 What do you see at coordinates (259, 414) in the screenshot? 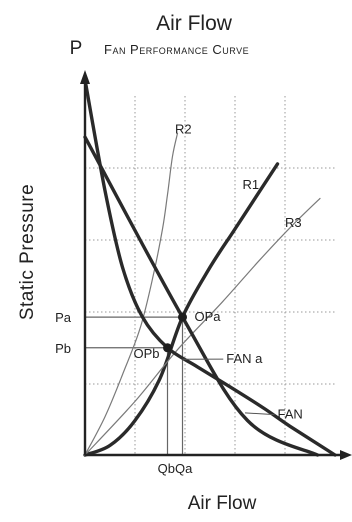
I see `curve-label-leader` at bounding box center [259, 414].